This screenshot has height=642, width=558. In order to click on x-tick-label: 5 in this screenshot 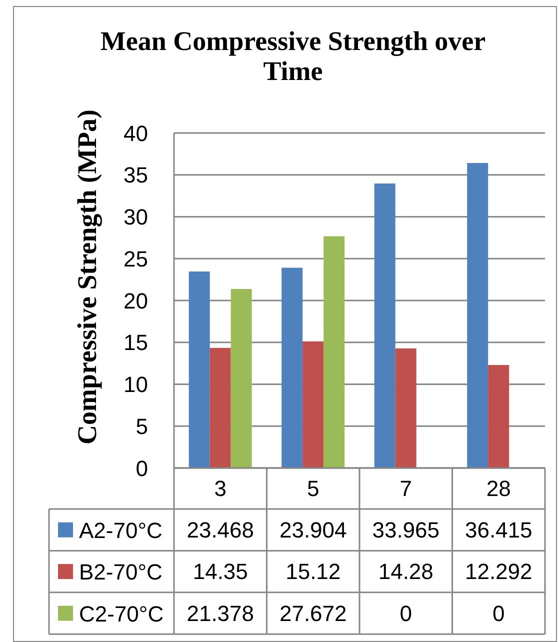, I will do `click(313, 488)`.